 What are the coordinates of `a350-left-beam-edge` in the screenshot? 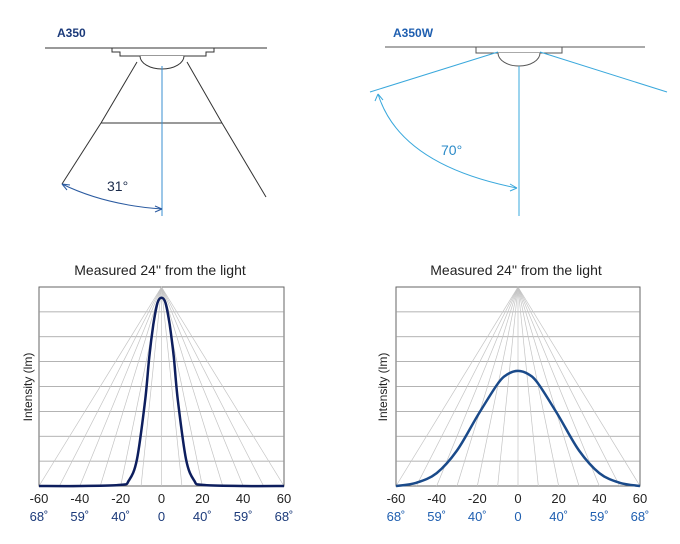 It's located at (81, 153).